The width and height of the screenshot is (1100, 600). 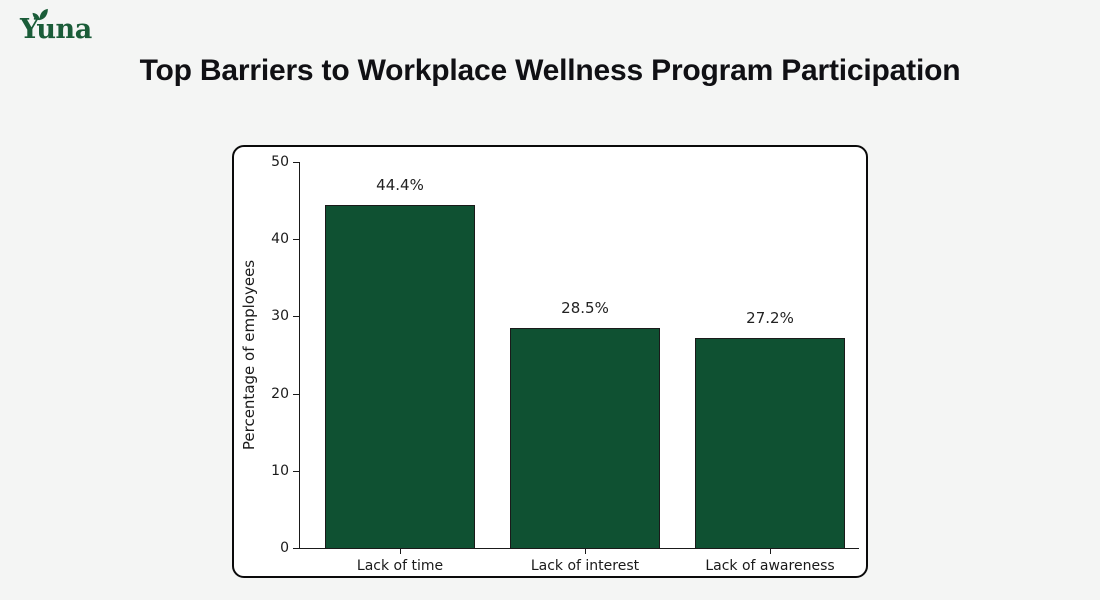 I want to click on bar-value-label: 44.4%, so click(x=400, y=185).